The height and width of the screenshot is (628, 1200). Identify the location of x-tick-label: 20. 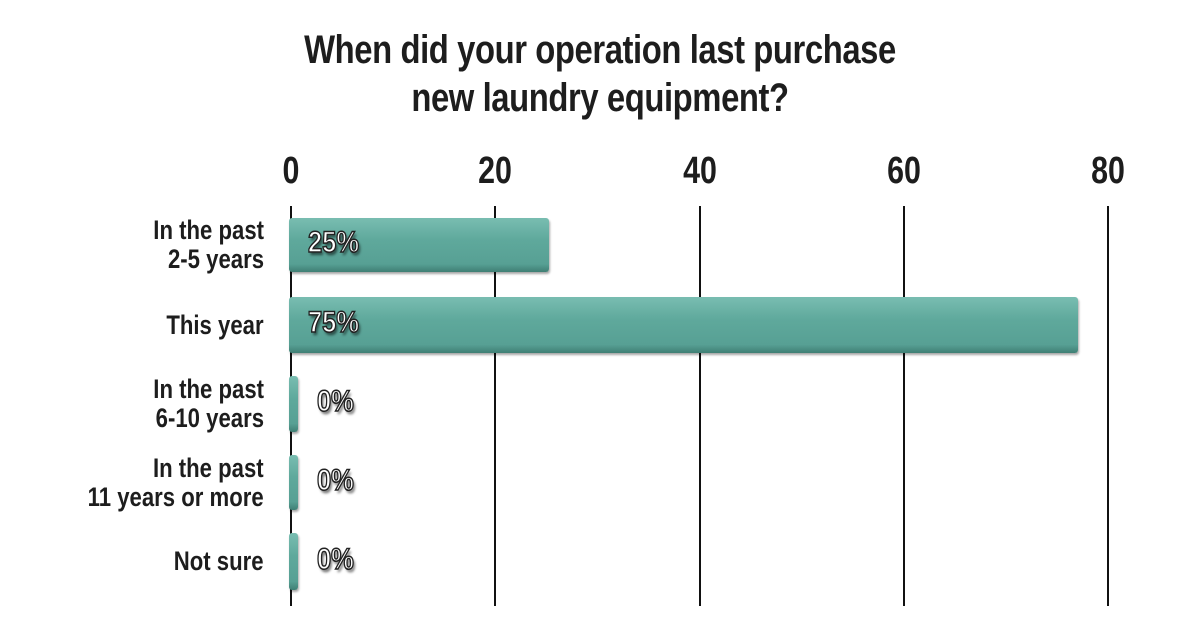
(495, 171).